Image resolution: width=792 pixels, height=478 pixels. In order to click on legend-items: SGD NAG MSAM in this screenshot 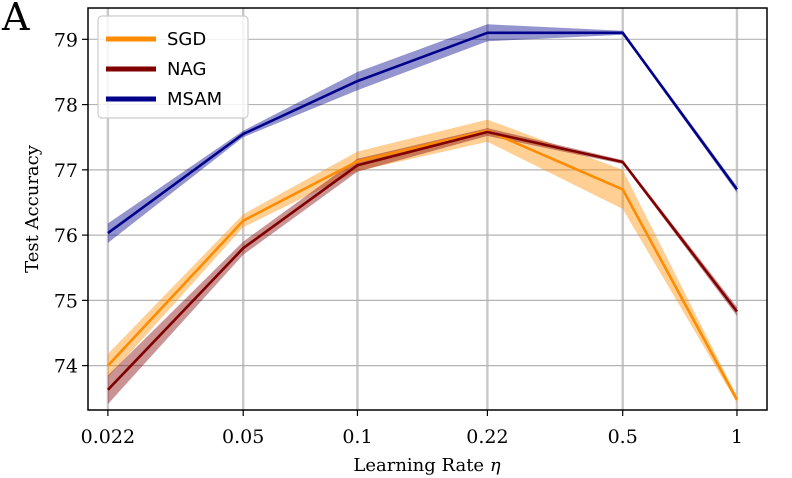, I will do `click(164, 69)`.